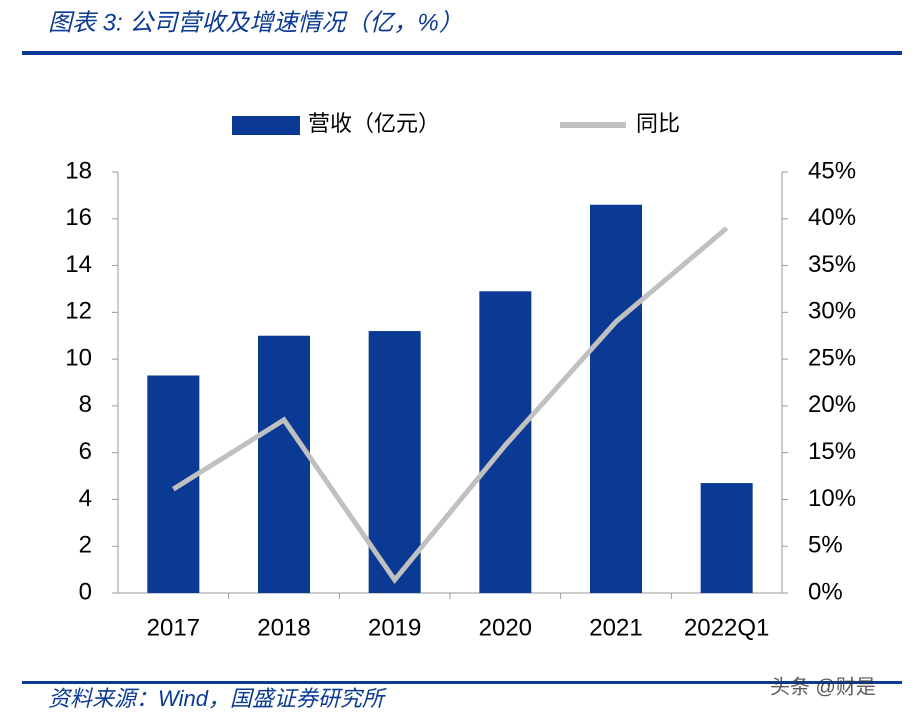 This screenshot has width=917, height=725. What do you see at coordinates (825, 591) in the screenshot?
I see `y2-tick-label: 0%` at bounding box center [825, 591].